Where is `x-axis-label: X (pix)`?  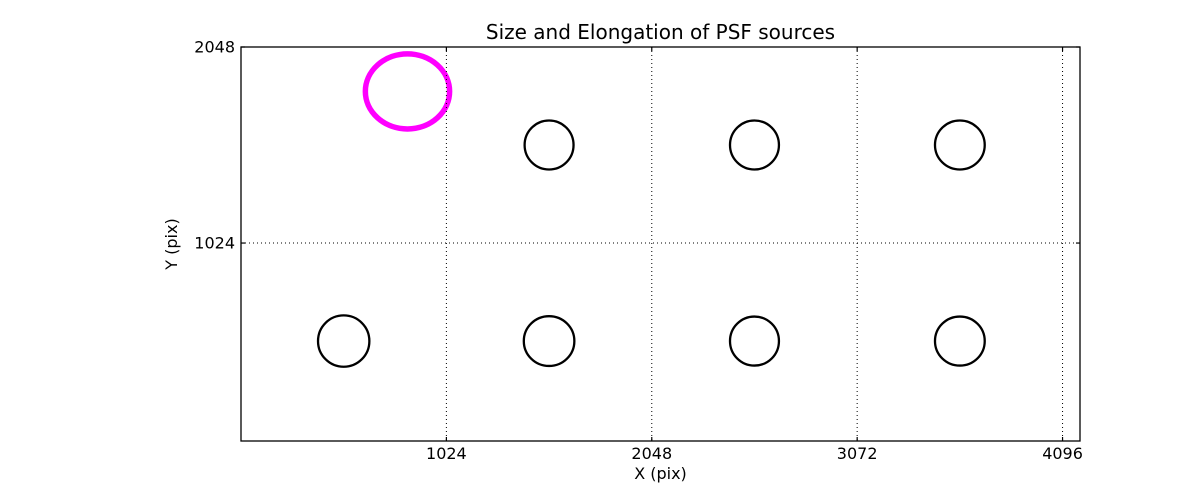 x-axis-label: X (pix) is located at coordinates (660, 473).